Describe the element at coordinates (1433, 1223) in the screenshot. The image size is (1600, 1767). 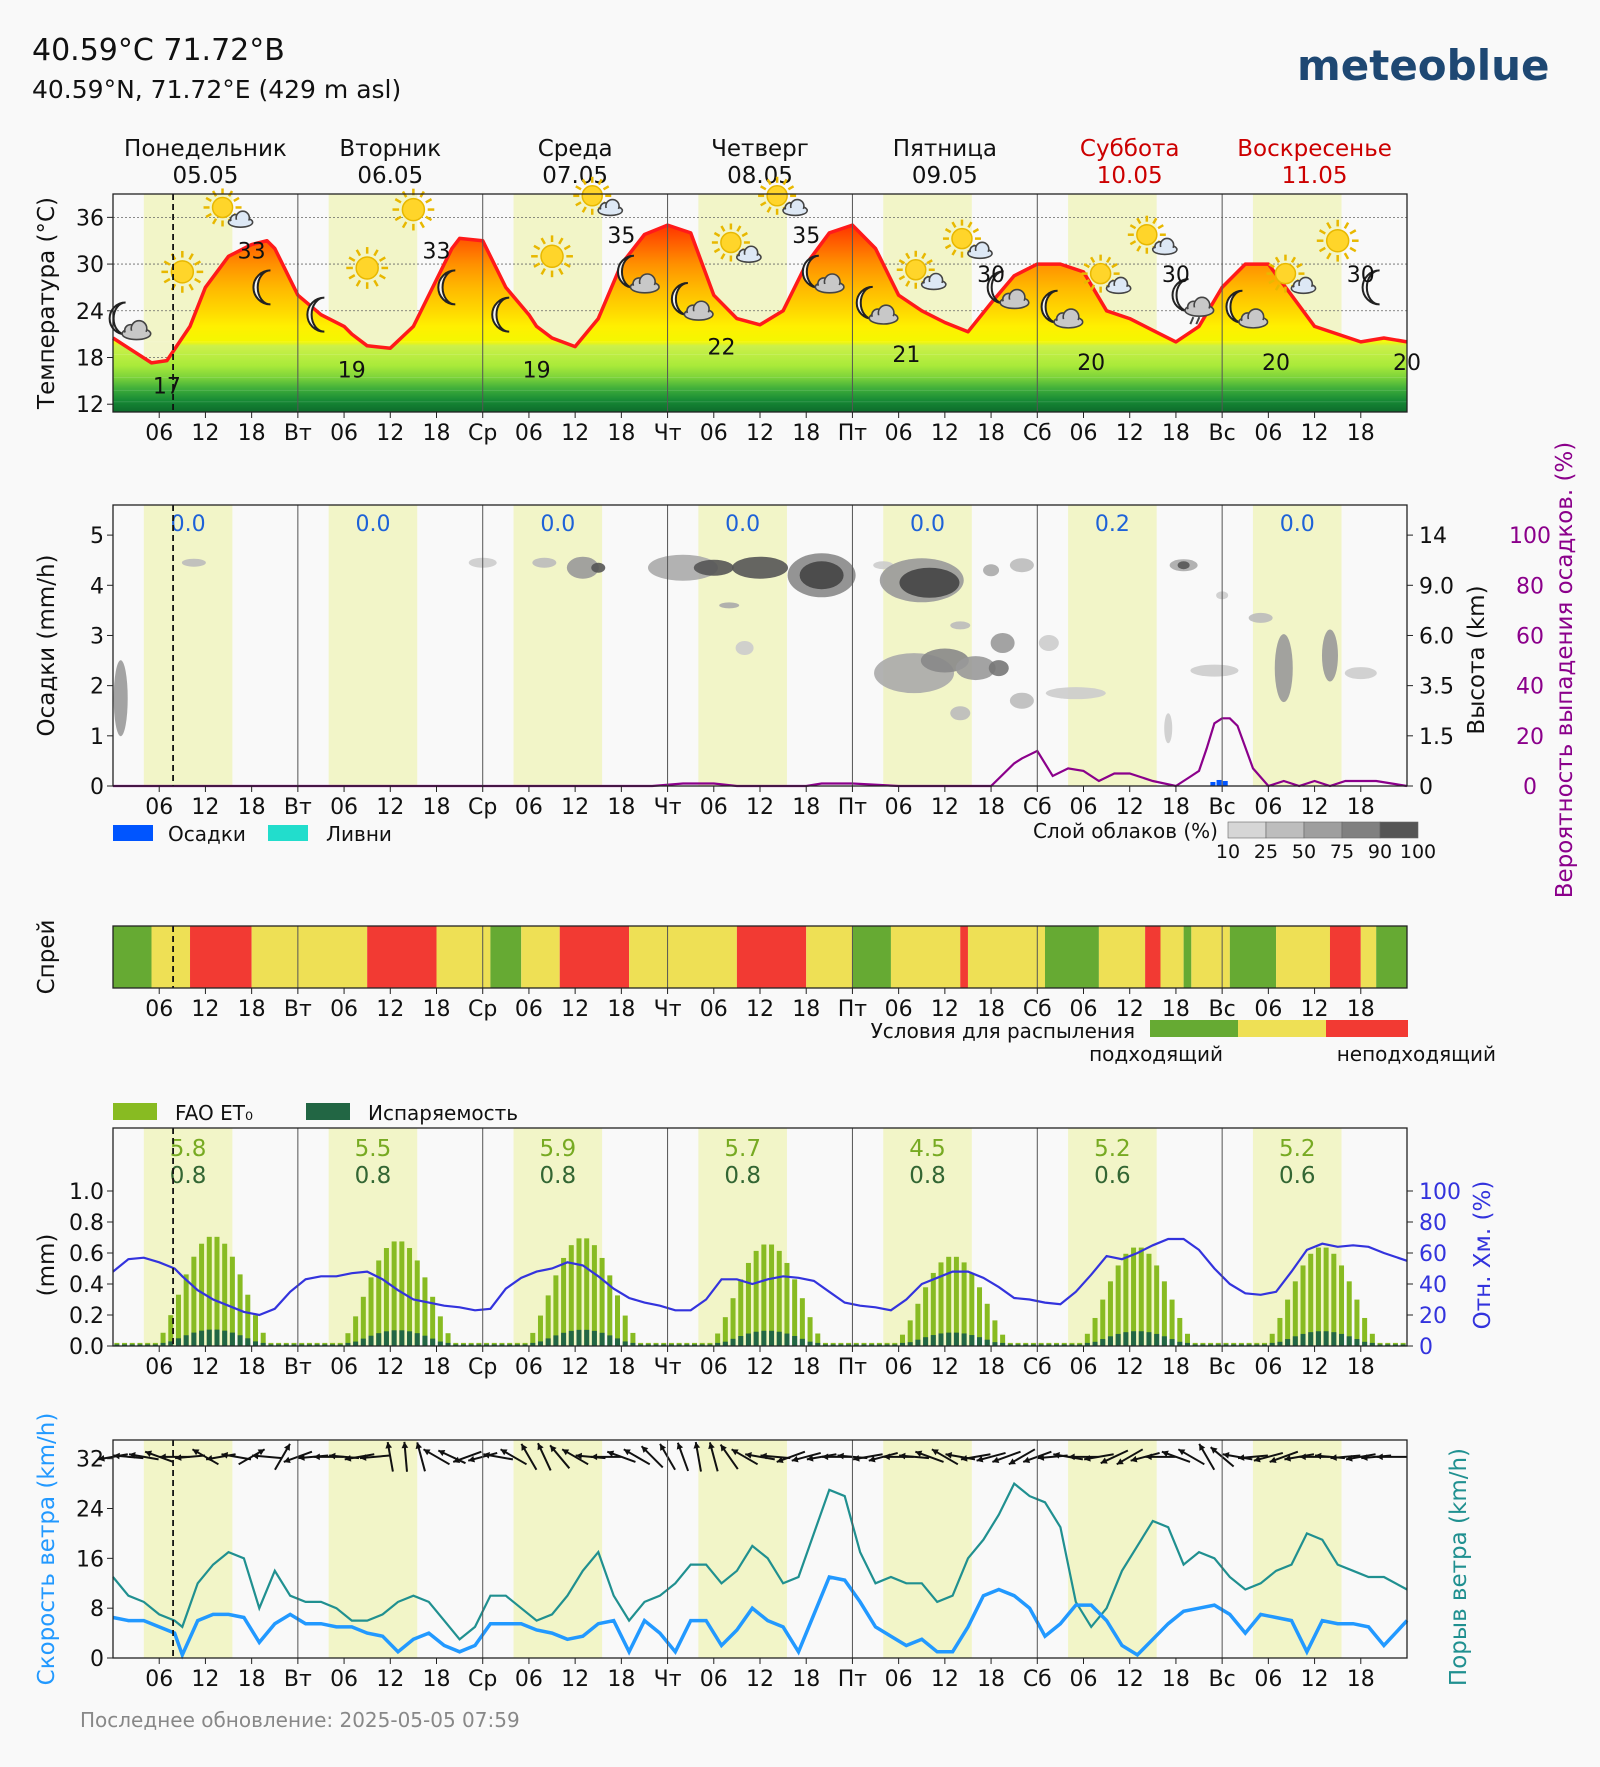
I see `humidity-tick-label: 80` at that location.